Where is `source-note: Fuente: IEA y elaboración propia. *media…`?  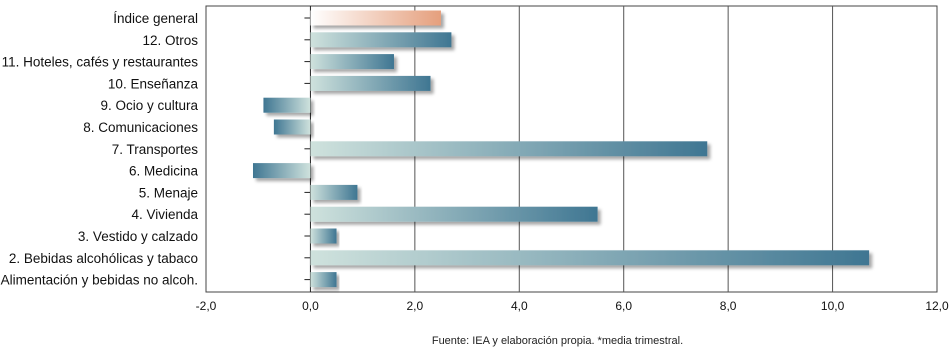 source-note: Fuente: IEA y elaboración propia. *media… is located at coordinates (557, 341).